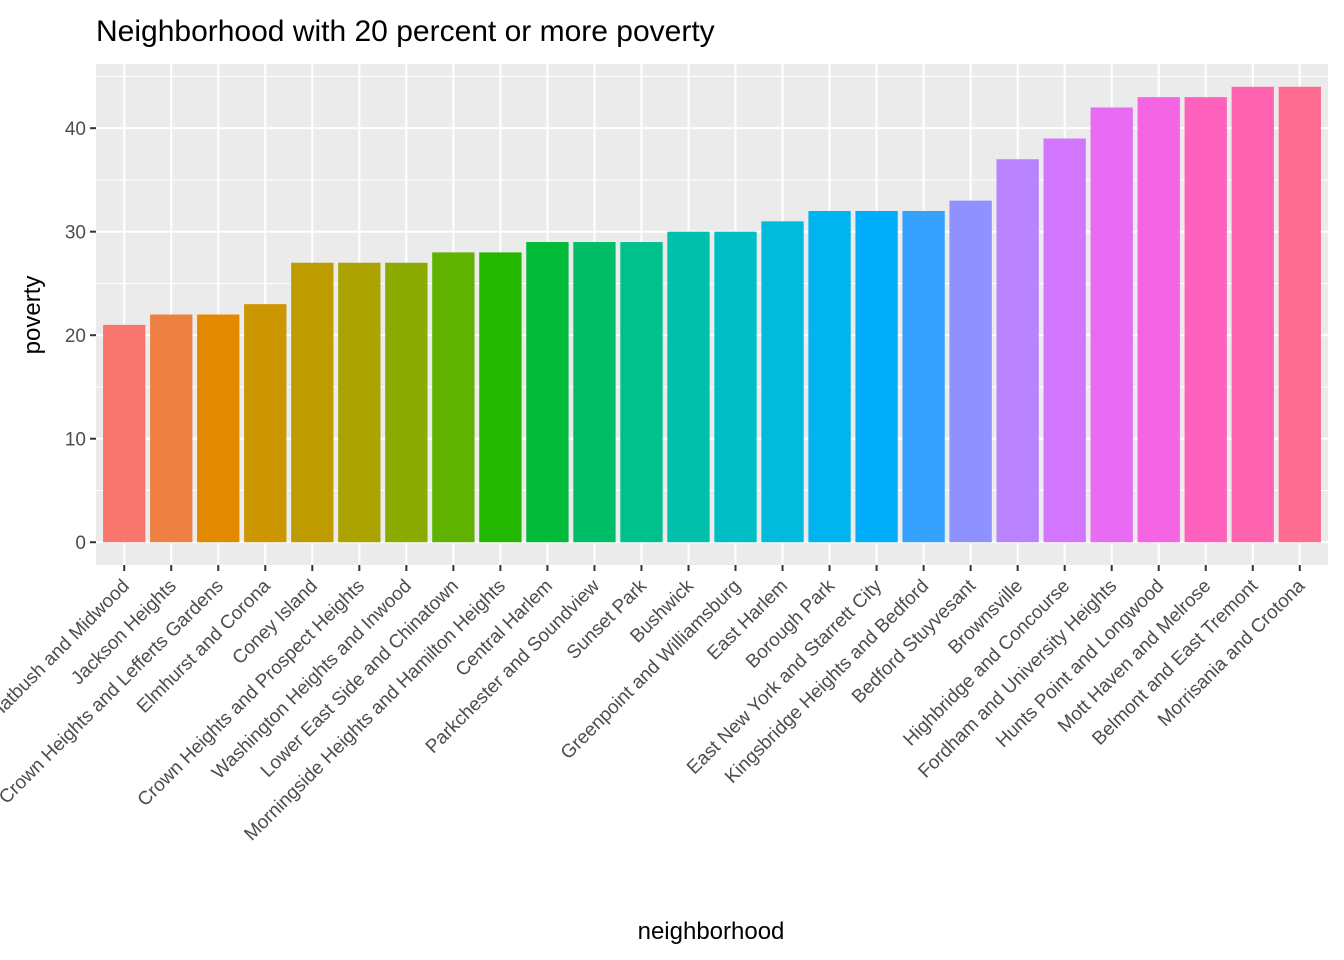  I want to click on y-axis: 0 10 20 30 40, so click(80, 336).